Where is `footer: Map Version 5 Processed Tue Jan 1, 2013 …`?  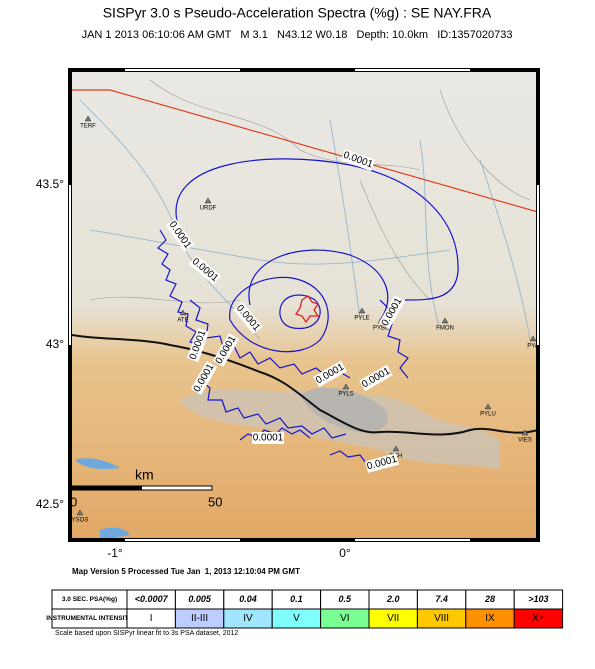
footer: Map Version 5 Processed Tue Jan 1, 2013 … is located at coordinates (186, 571).